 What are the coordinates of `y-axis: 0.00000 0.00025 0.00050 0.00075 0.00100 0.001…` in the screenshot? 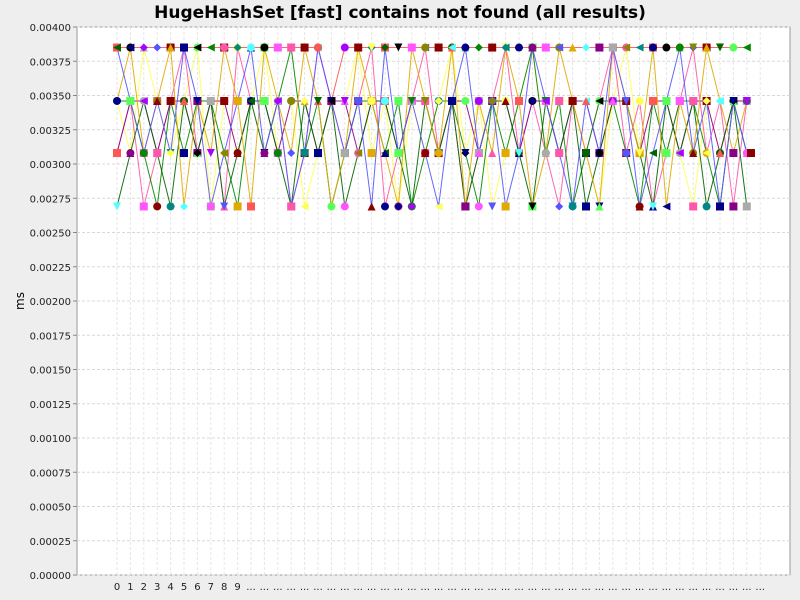 It's located at (53, 302).